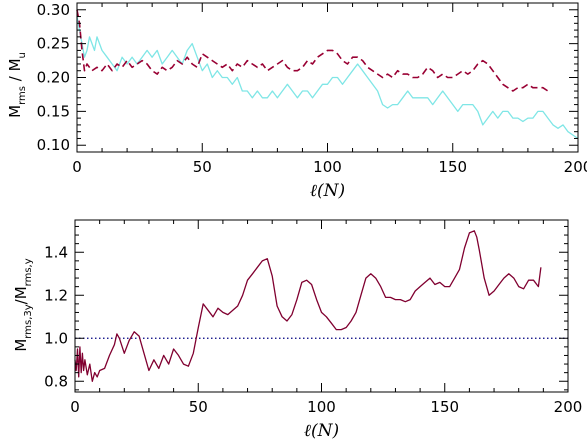 This screenshot has height=442, width=587. I want to click on y-axis-label-subscript: rms,y, so click(28, 272).